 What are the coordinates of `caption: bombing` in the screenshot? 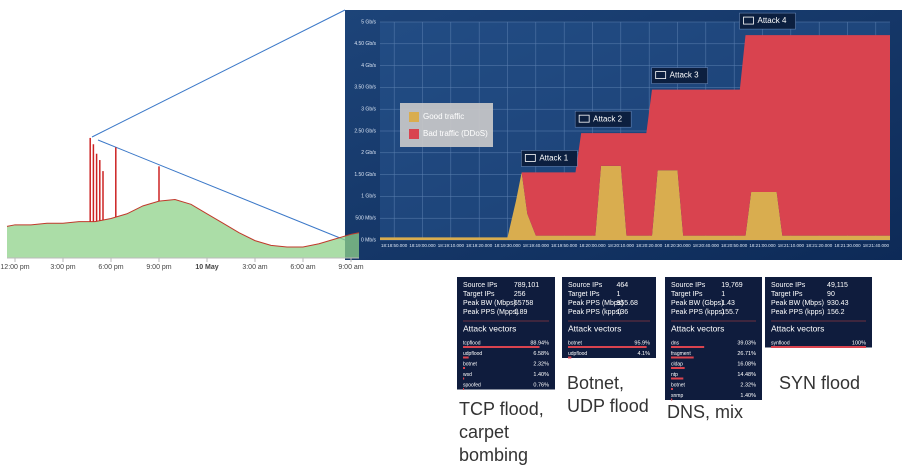 It's located at (493, 455).